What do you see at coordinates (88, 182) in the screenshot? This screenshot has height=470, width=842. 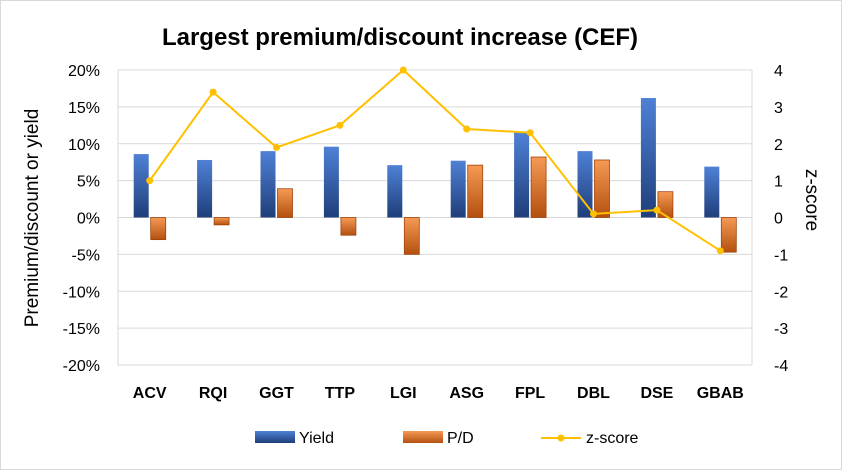 I see `y-tick-label: 5%` at bounding box center [88, 182].